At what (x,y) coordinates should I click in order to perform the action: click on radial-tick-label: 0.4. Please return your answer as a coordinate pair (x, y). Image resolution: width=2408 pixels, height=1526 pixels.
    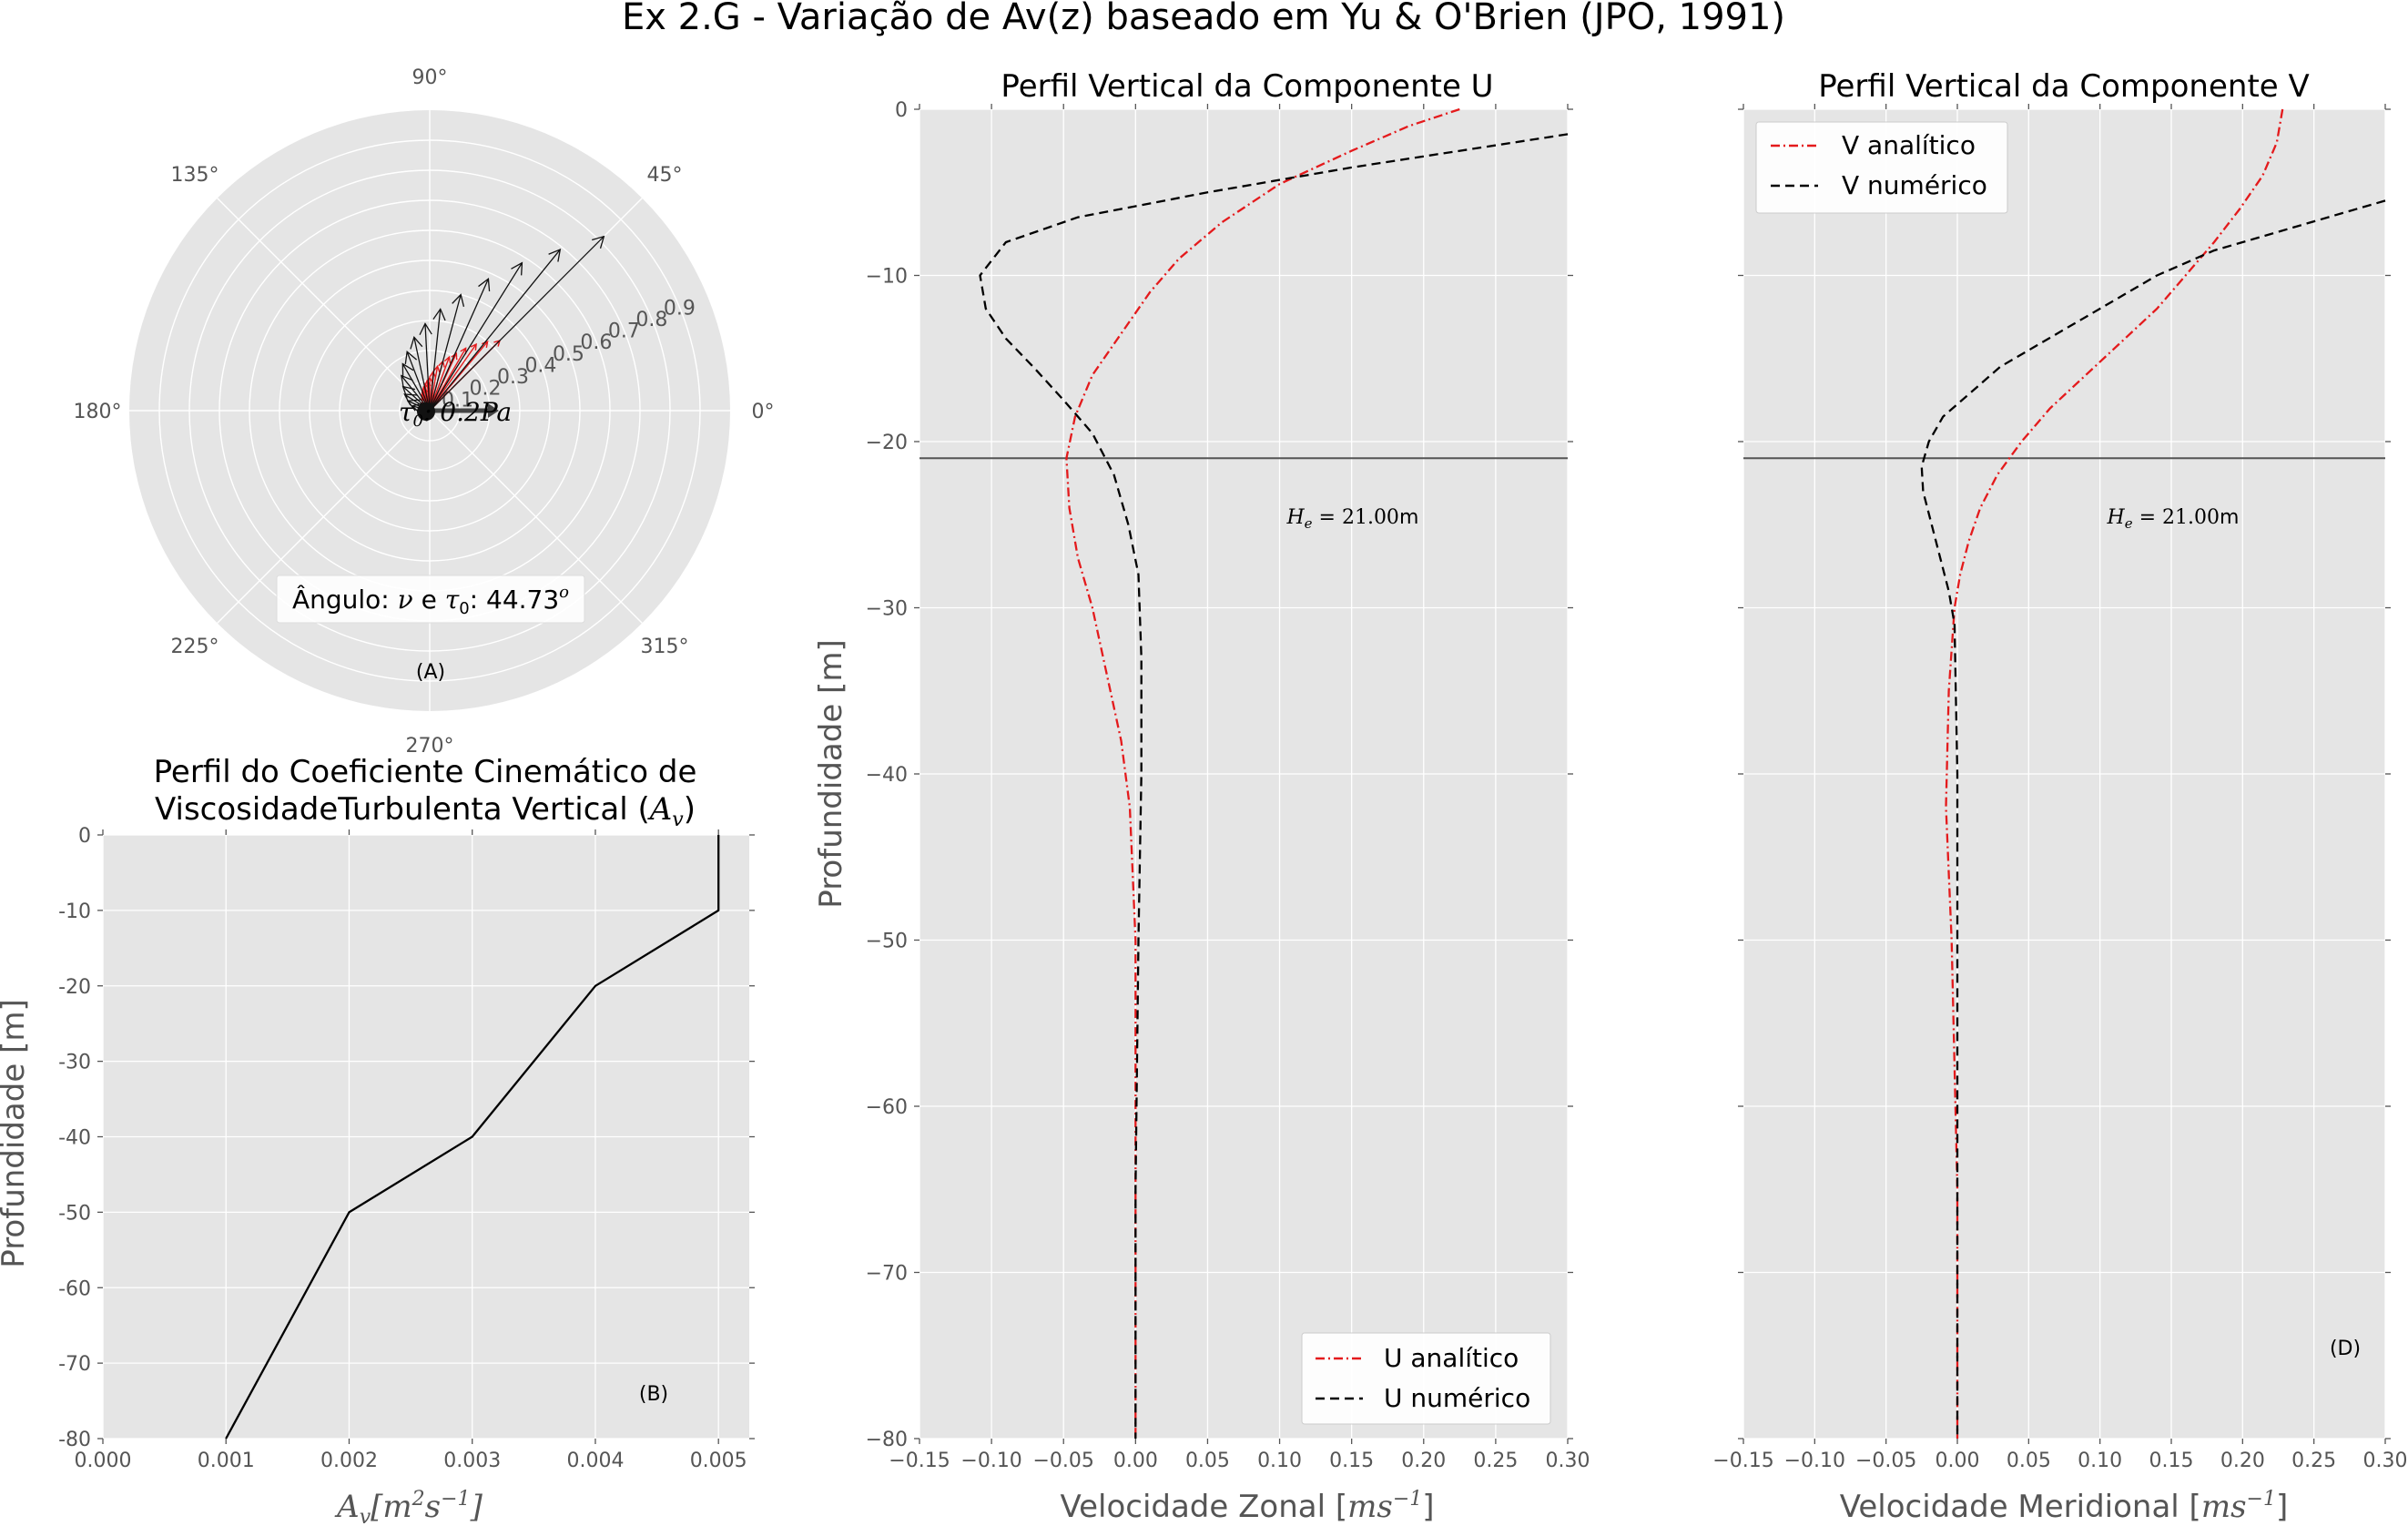
    Looking at the image, I should click on (540, 365).